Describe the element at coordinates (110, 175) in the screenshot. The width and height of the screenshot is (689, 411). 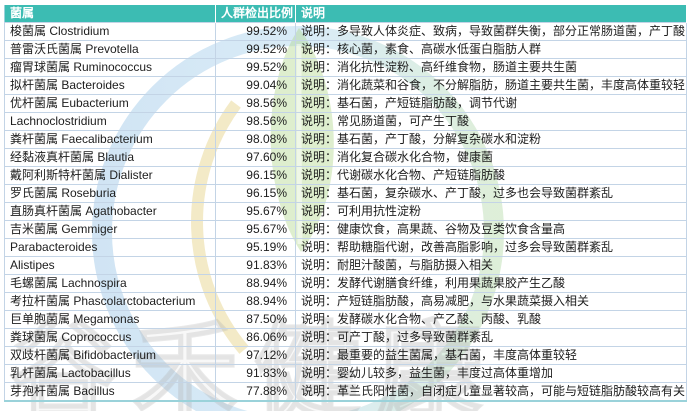
I see `genus-cell: 戴阿利斯特杆菌属 Dialister` at that location.